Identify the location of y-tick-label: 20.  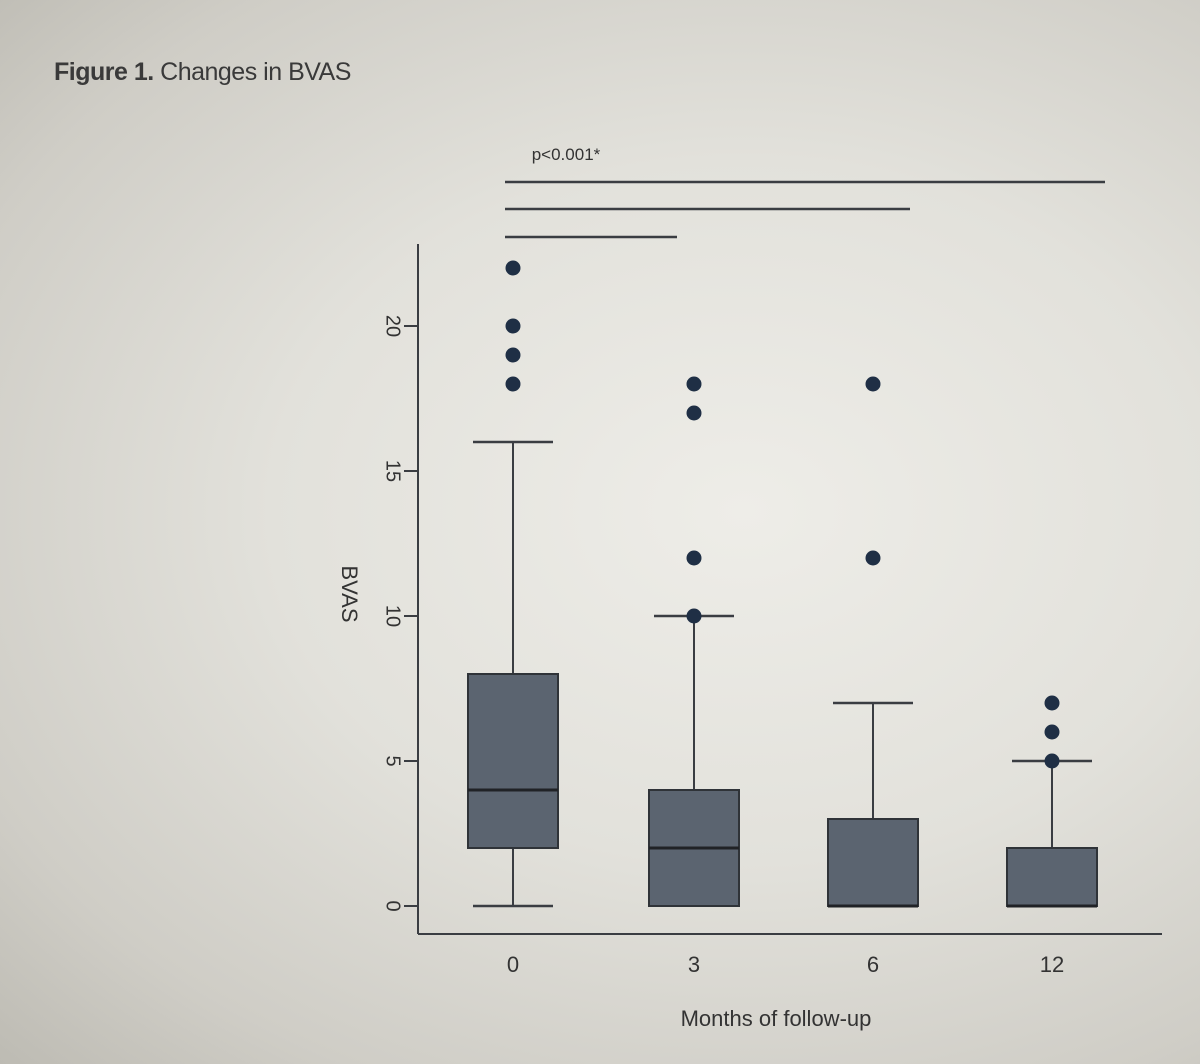
(393, 326).